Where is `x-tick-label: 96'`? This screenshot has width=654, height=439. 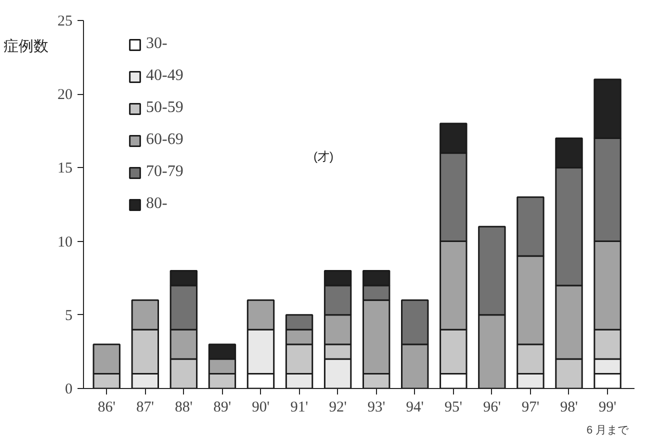
x-tick-label: 96' is located at coordinates (492, 408).